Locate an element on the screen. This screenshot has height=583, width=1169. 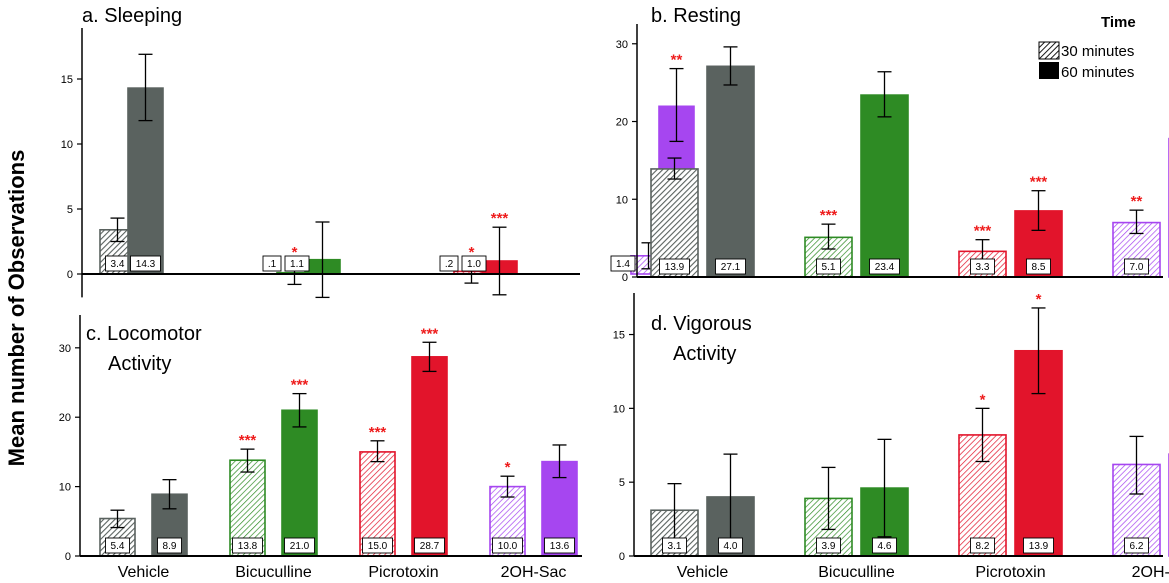
bar-bicuculline-60min is located at coordinates (884, 186).